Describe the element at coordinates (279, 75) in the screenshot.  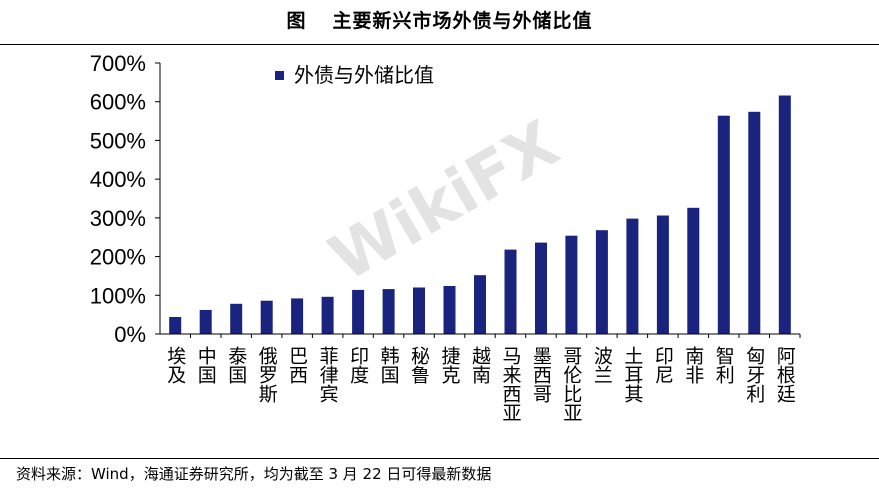
I see `legend-swatch` at that location.